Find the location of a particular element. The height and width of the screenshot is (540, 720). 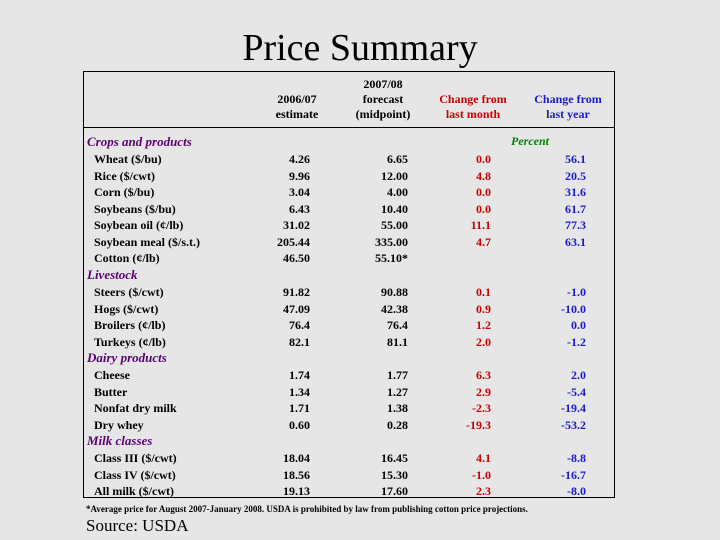

change-last-month: -1.0 is located at coordinates (481, 474).